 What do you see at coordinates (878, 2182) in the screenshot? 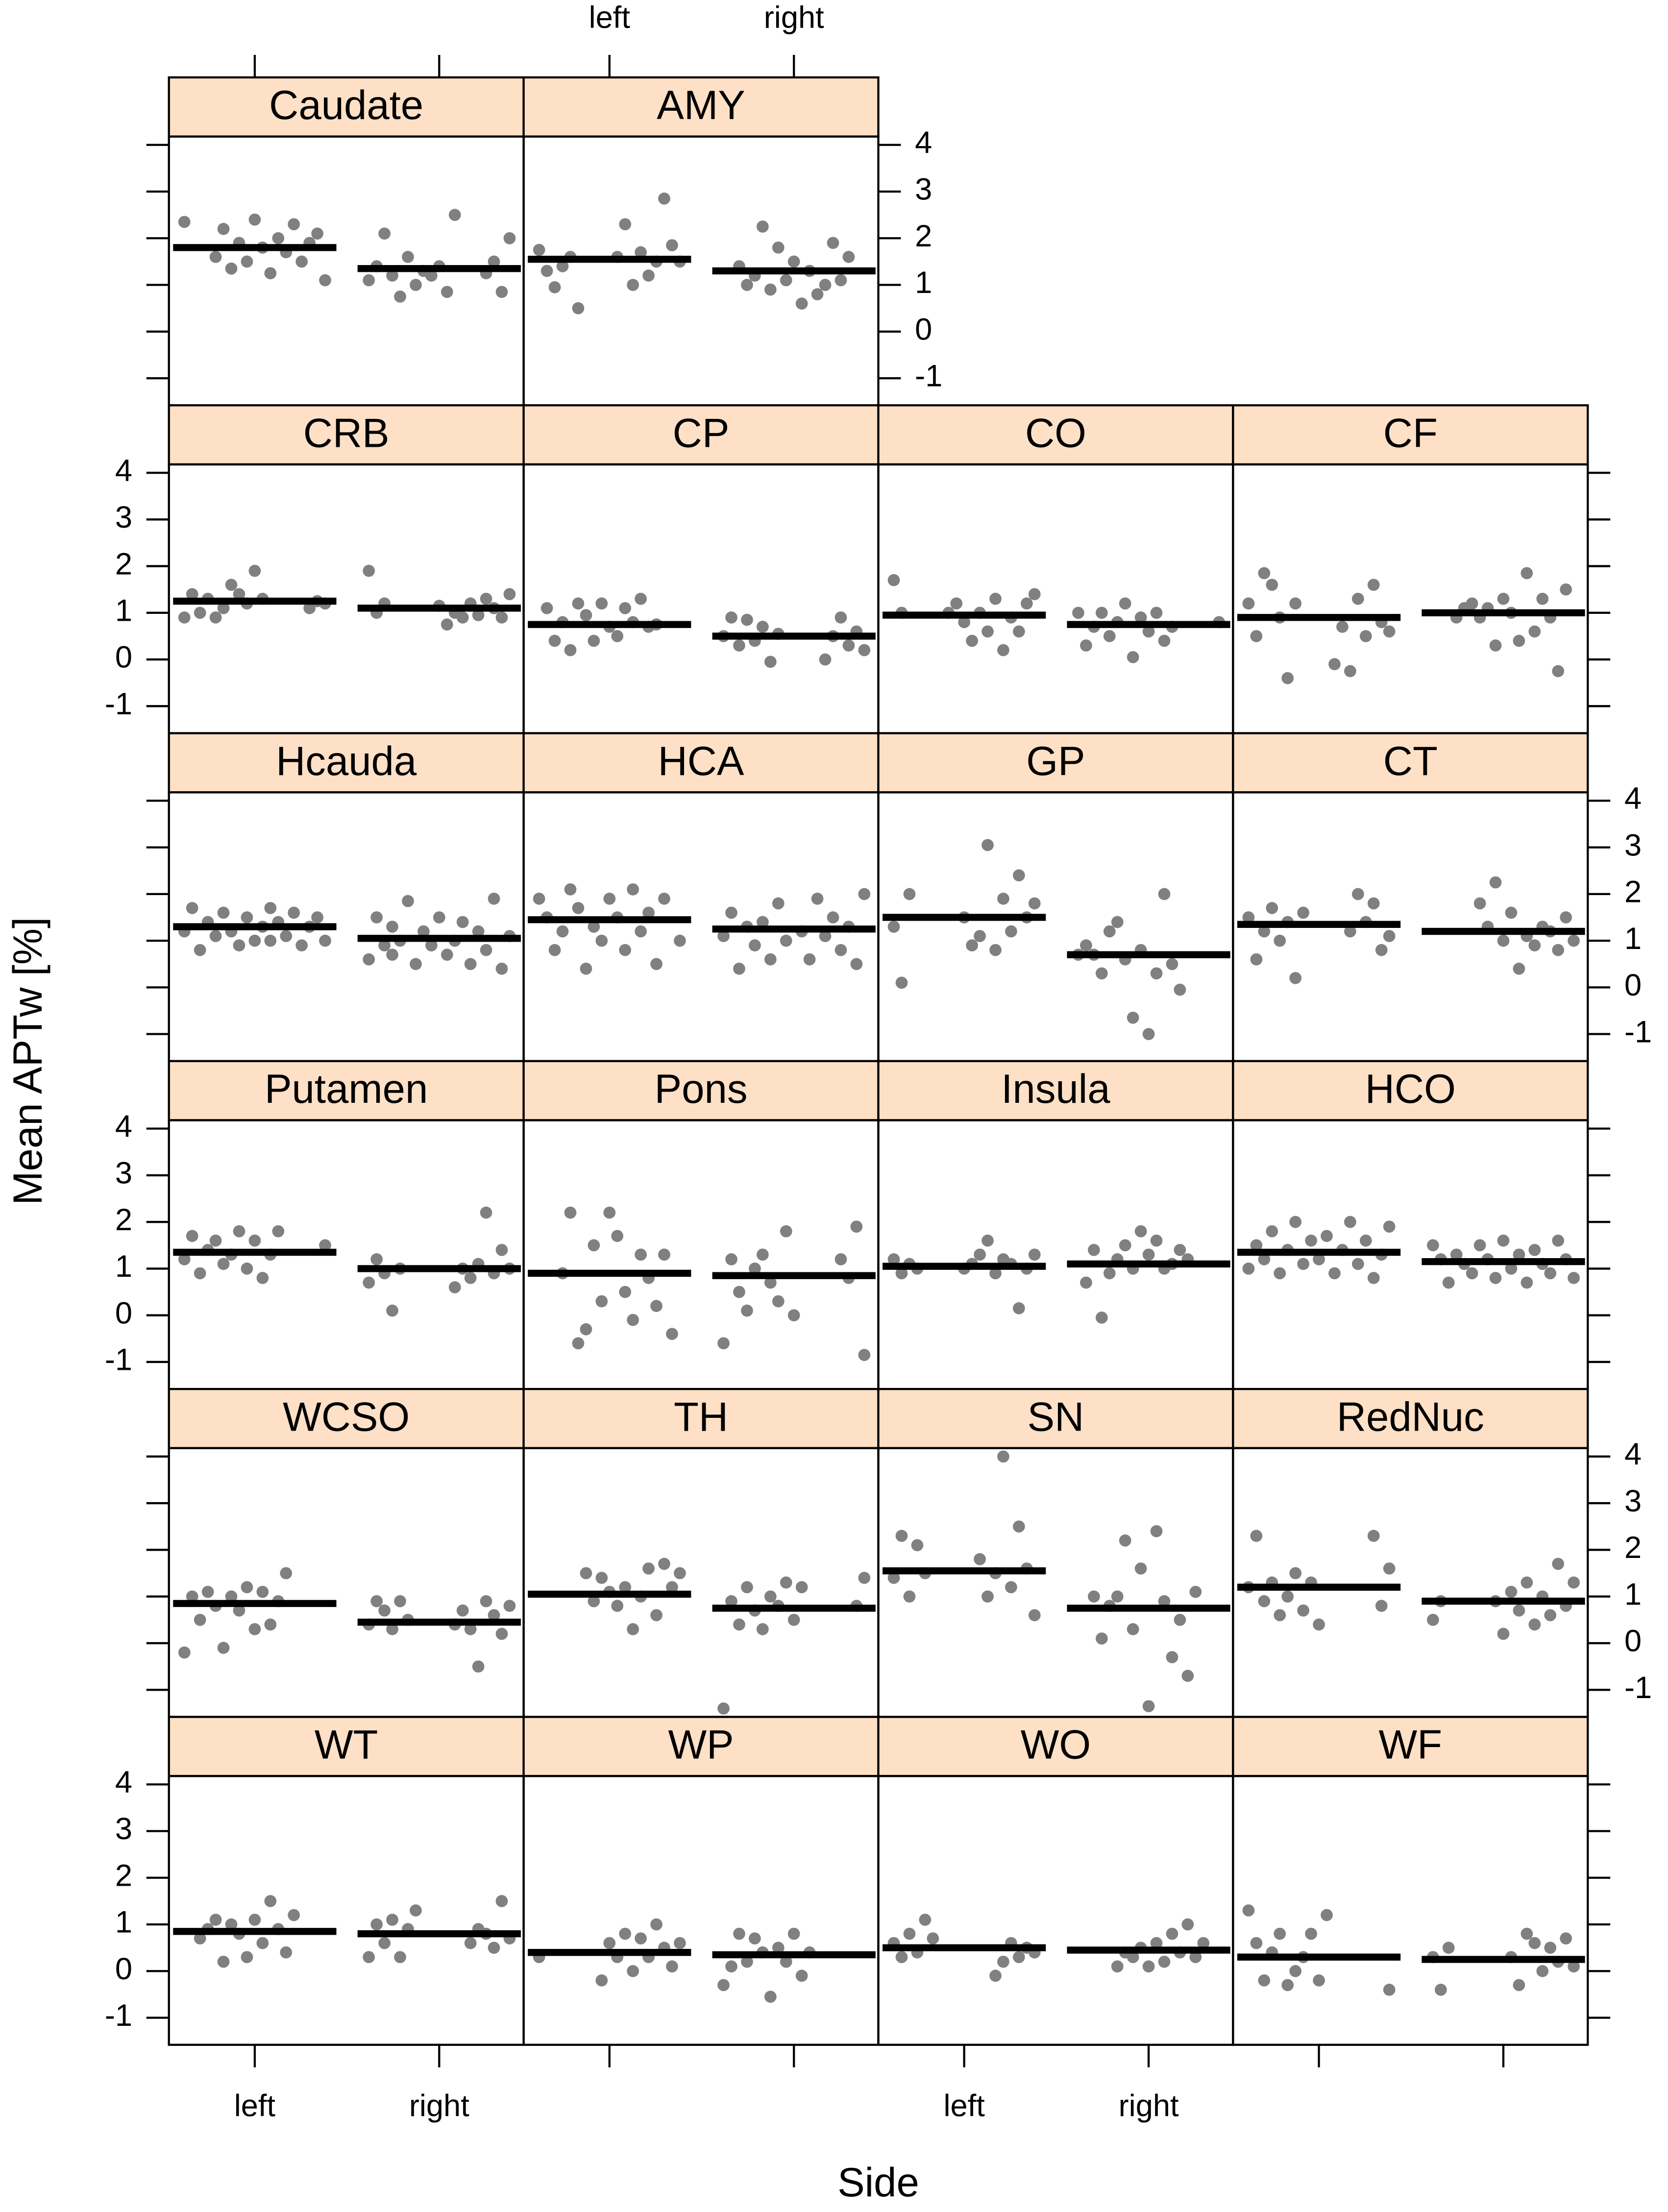
I see `x-axis-title: Side` at bounding box center [878, 2182].